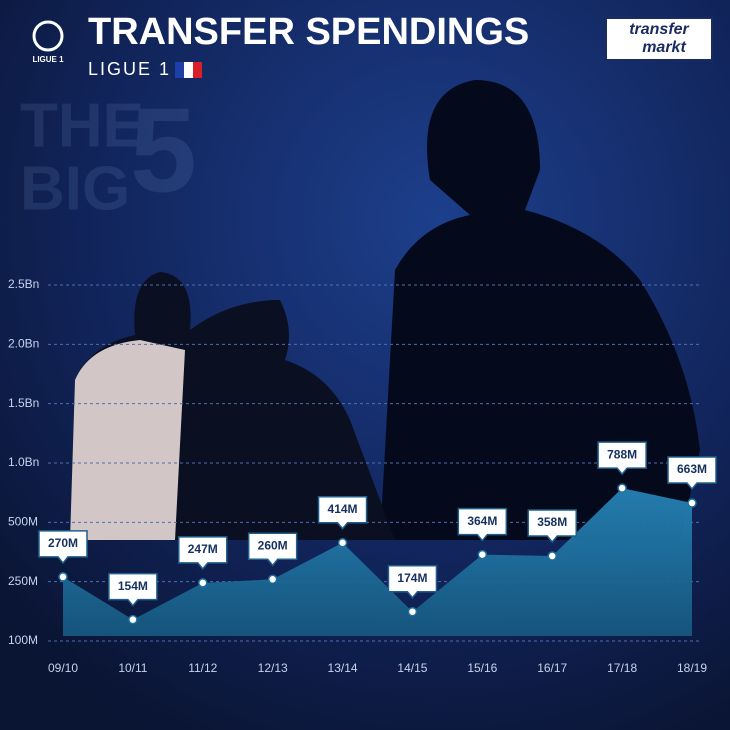 The image size is (730, 730). I want to click on source-logo: markt, so click(664, 47).